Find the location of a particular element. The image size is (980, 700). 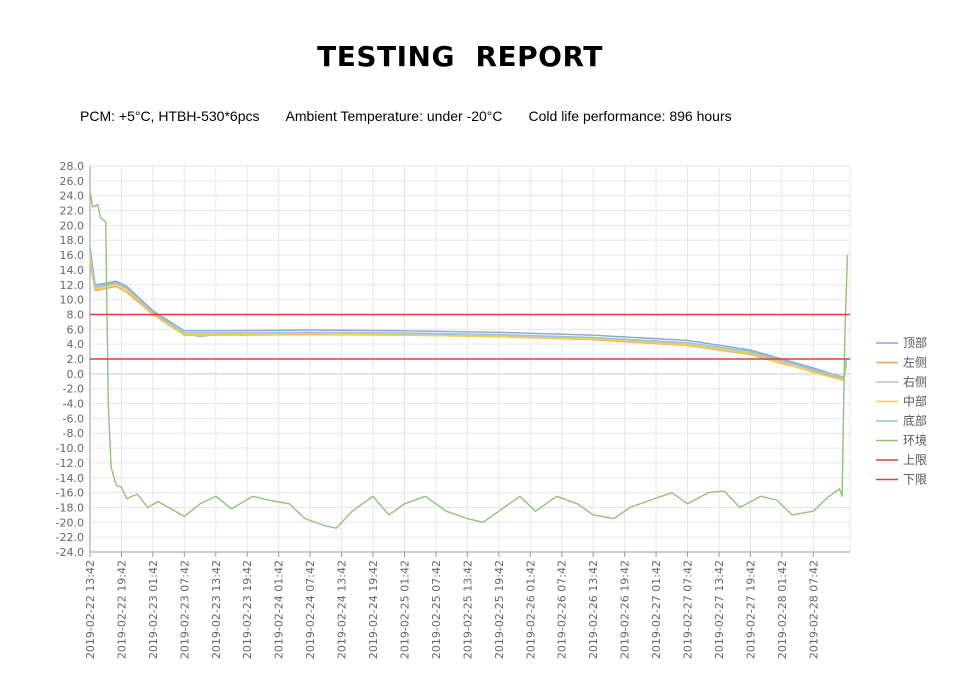

y-tick-label: -2.0 is located at coordinates (73, 389).